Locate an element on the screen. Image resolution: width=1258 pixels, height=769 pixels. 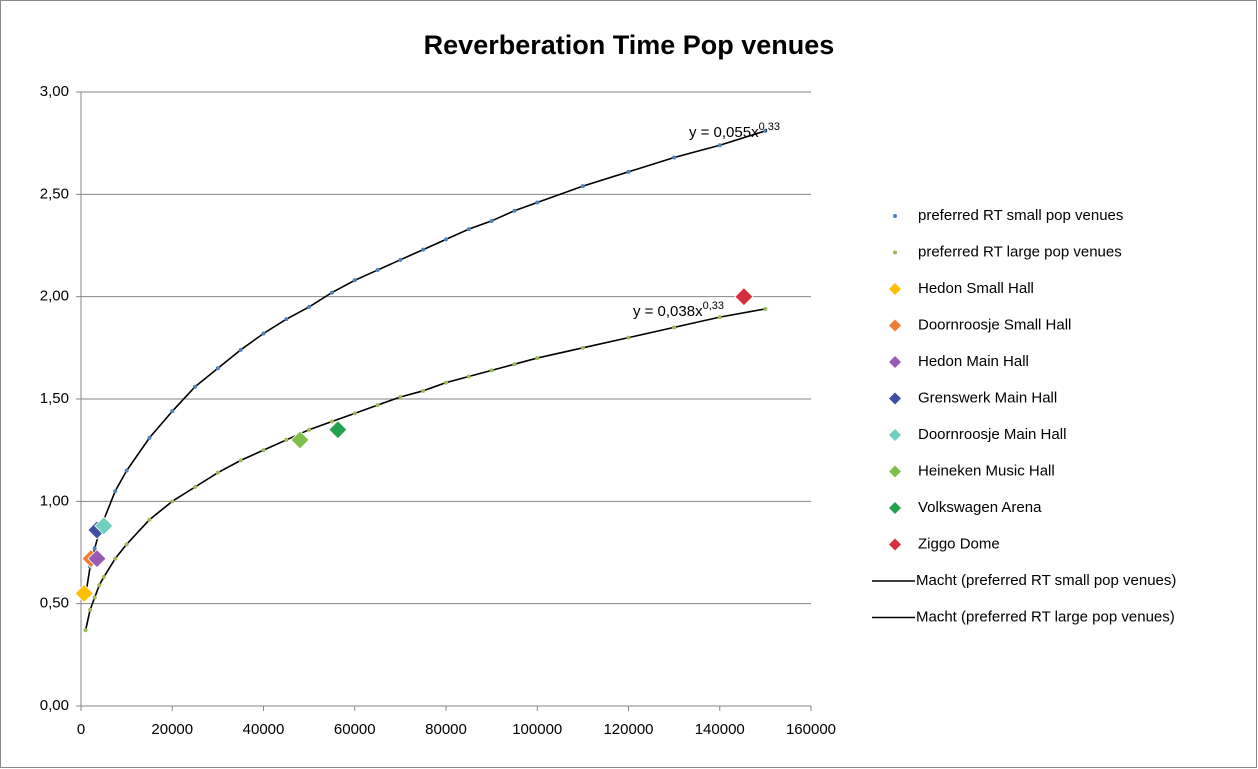
chart-title: Reverberation Time Pop venues is located at coordinates (629, 45).